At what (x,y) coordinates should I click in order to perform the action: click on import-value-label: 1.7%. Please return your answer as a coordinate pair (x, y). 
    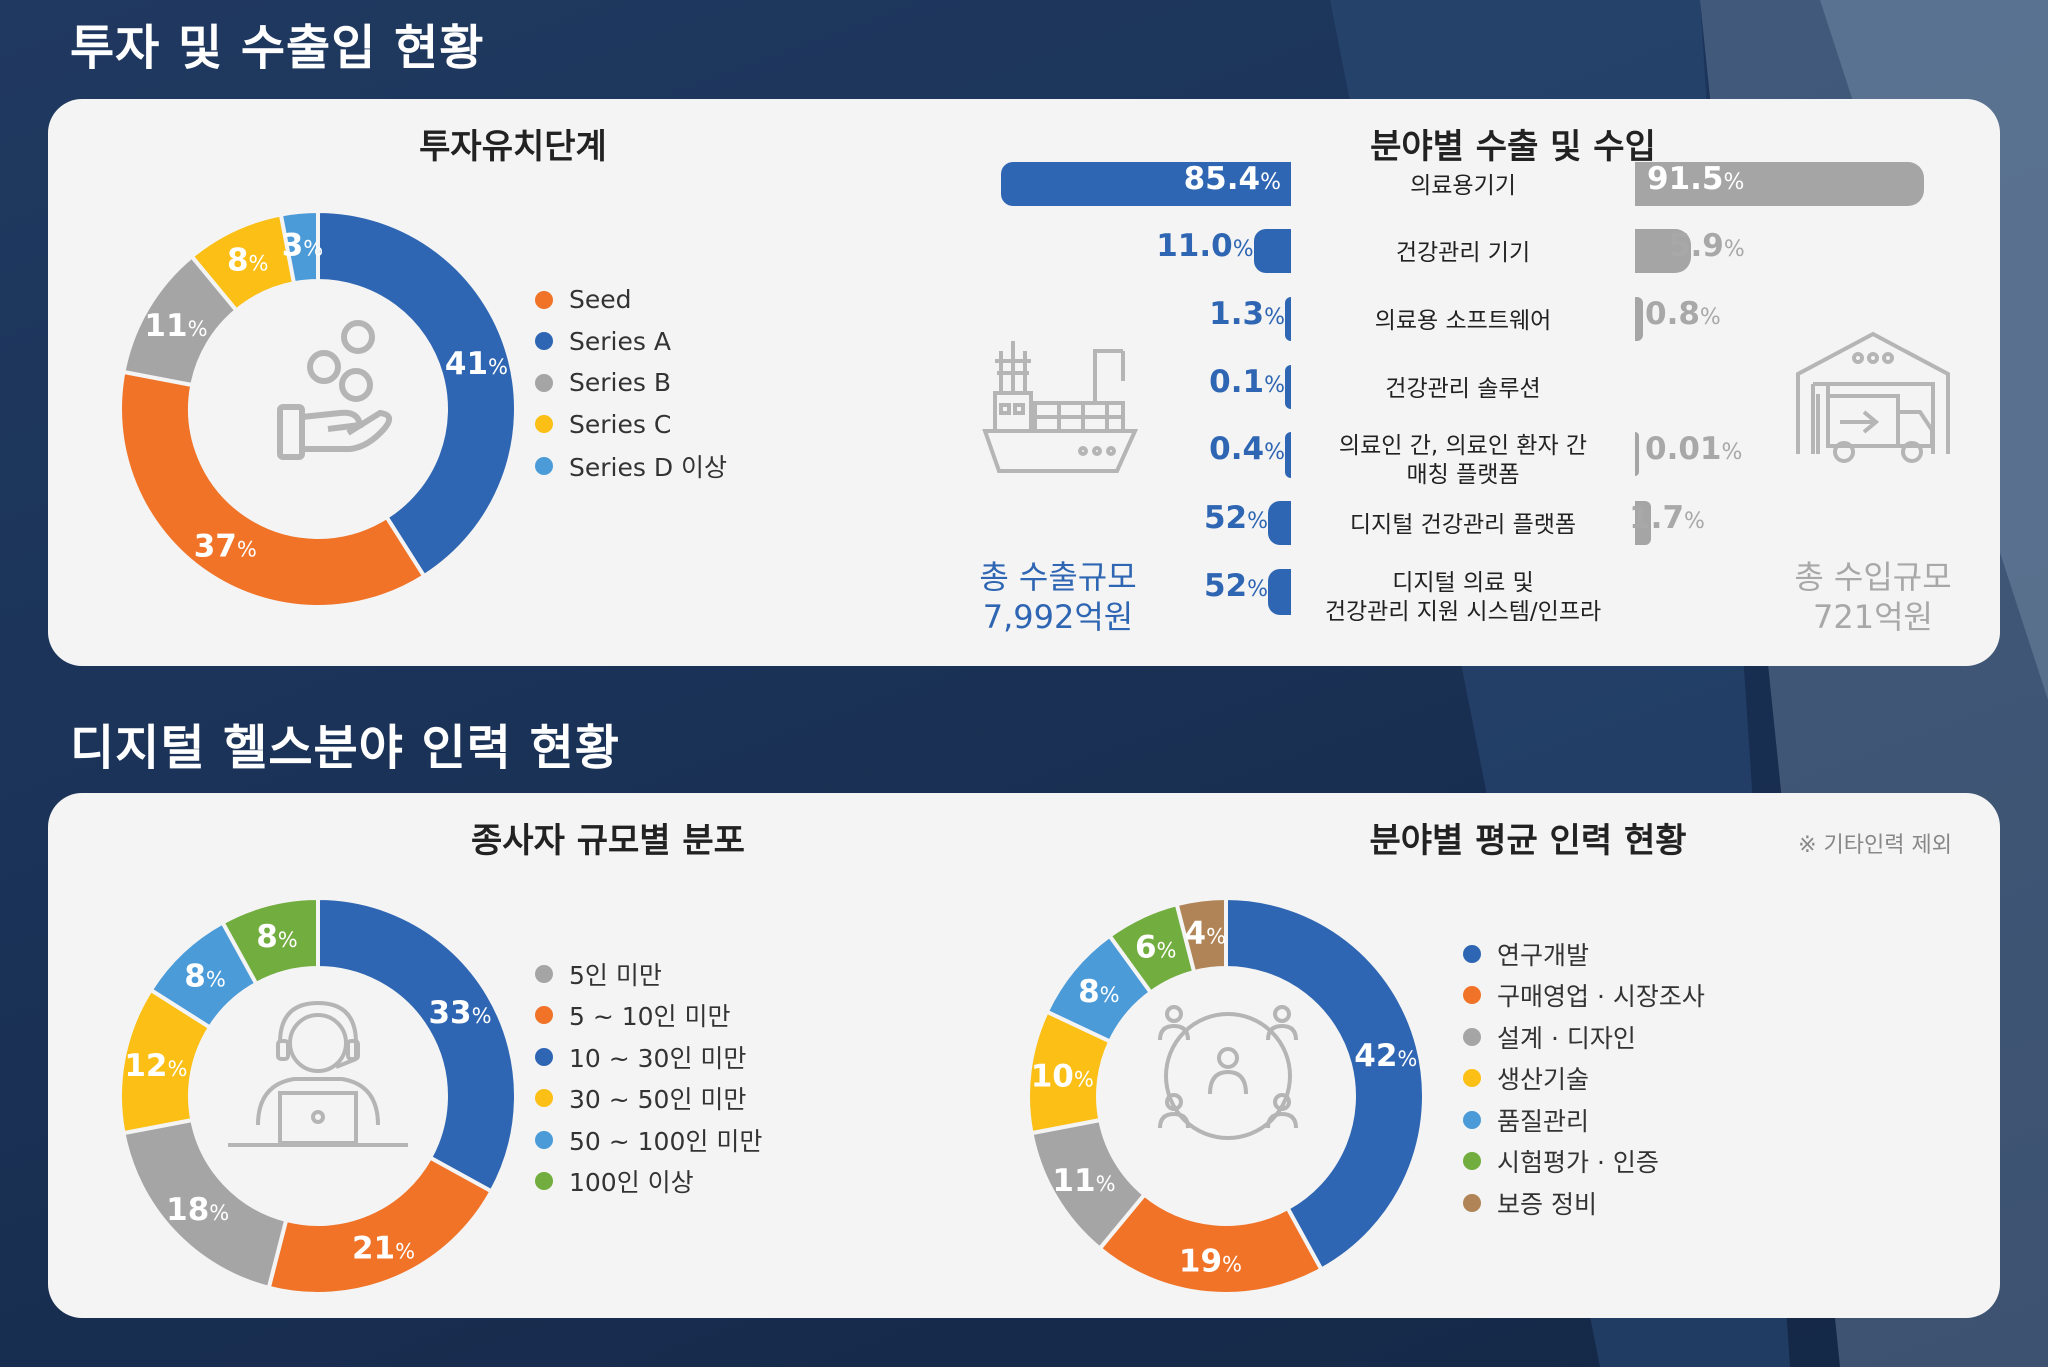
    Looking at the image, I should click on (1667, 518).